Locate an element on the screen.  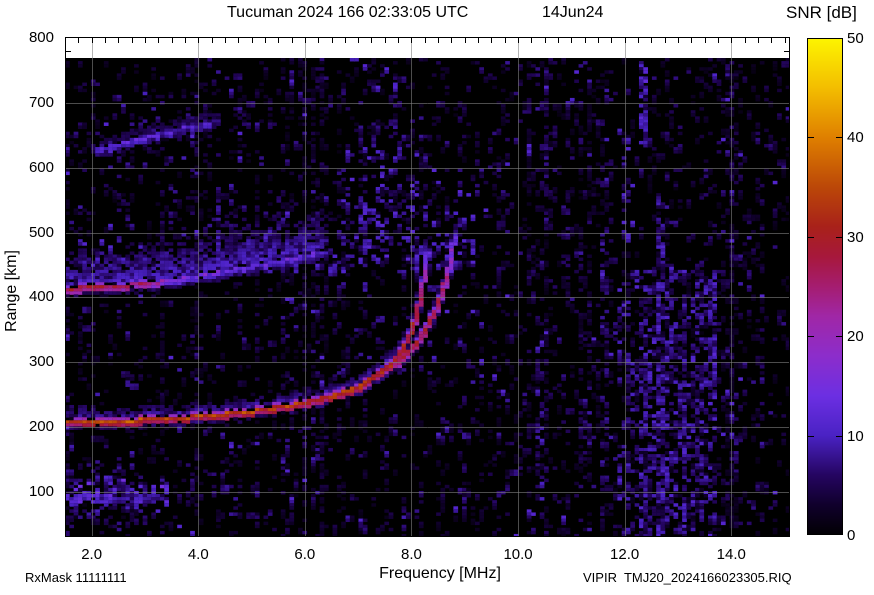
x-tick-label: 12.0 is located at coordinates (625, 554).